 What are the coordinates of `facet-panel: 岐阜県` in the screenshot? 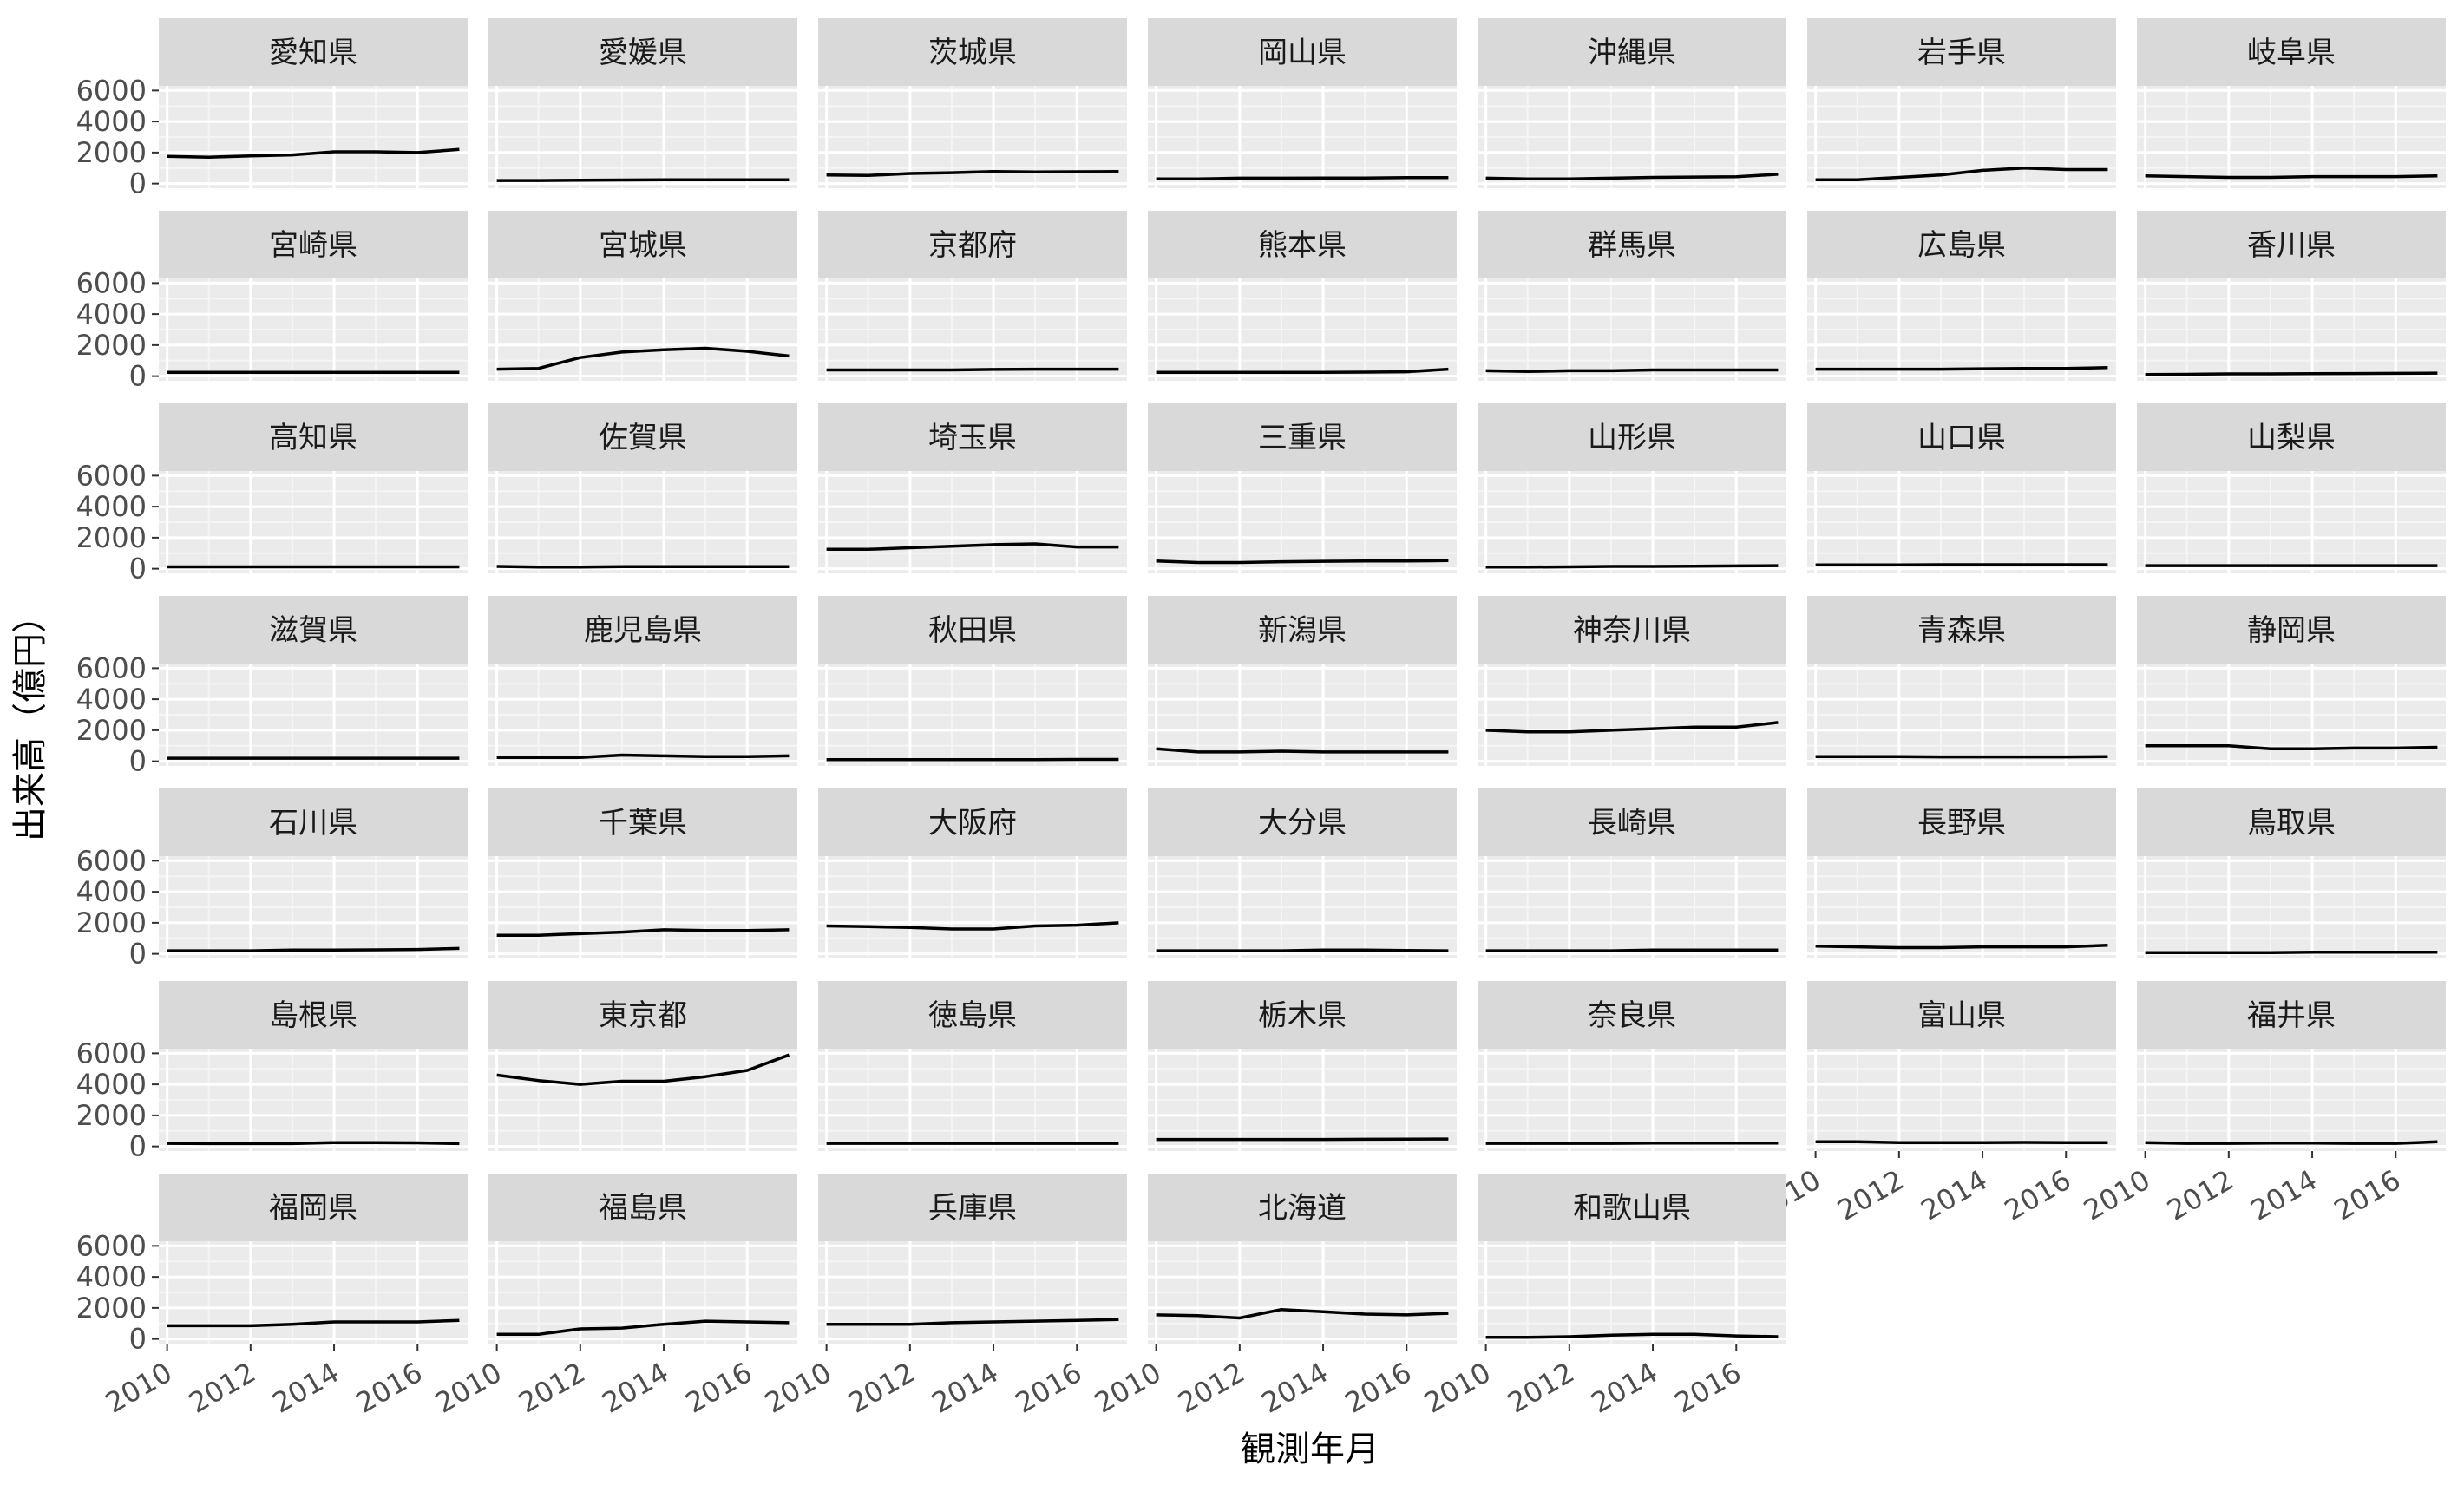 It's located at (2291, 103).